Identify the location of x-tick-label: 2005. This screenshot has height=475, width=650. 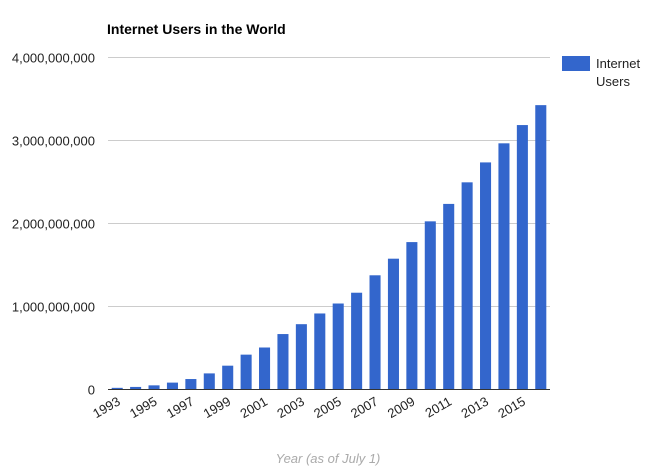
(327, 407).